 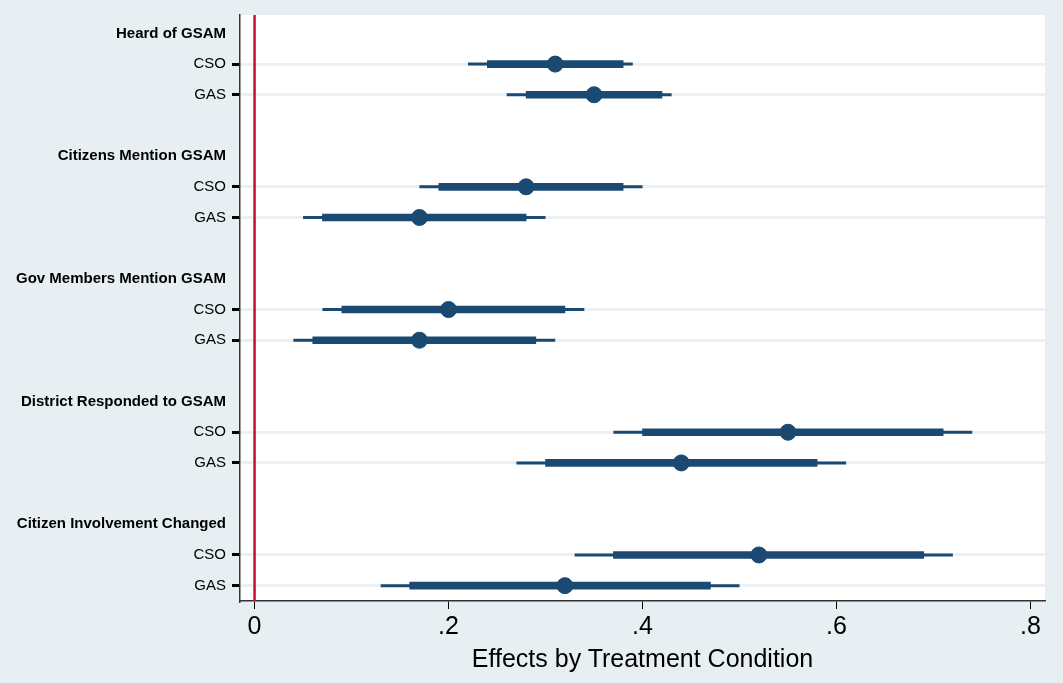 I want to click on y-tick-label: Citizens Mention GSAM, so click(x=142, y=155).